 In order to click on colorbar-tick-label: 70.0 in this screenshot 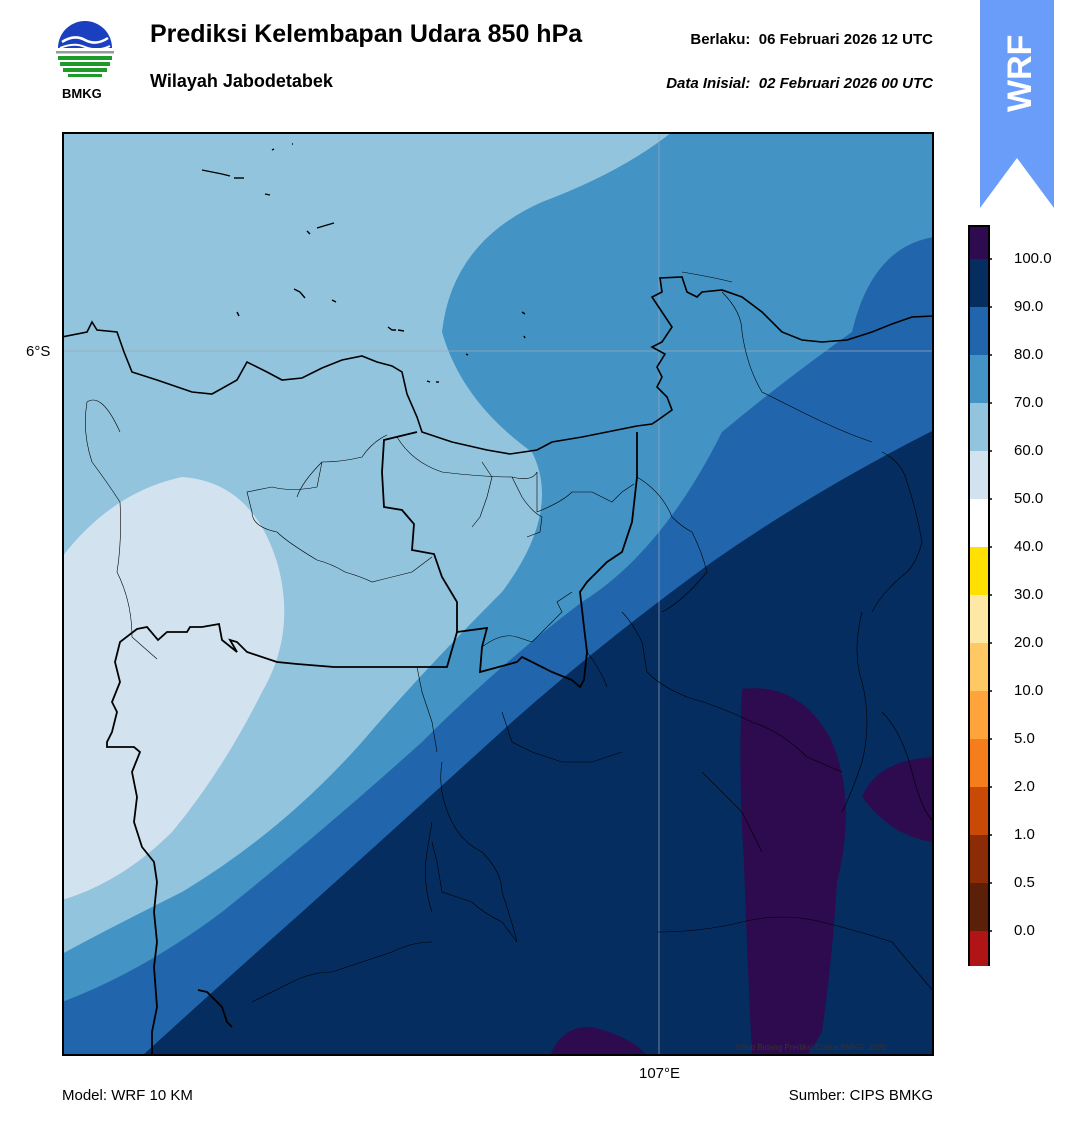, I will do `click(1029, 402)`.